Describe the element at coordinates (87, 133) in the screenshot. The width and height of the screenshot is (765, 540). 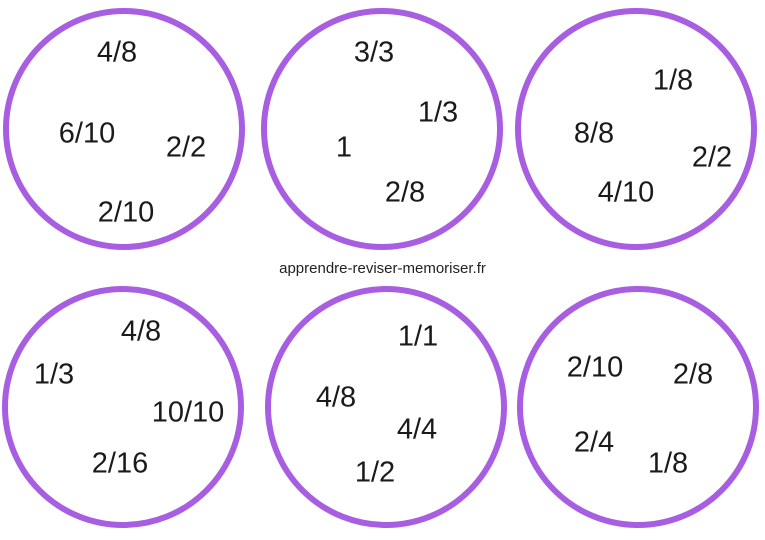
I see `fraction-label: 6/10` at that location.